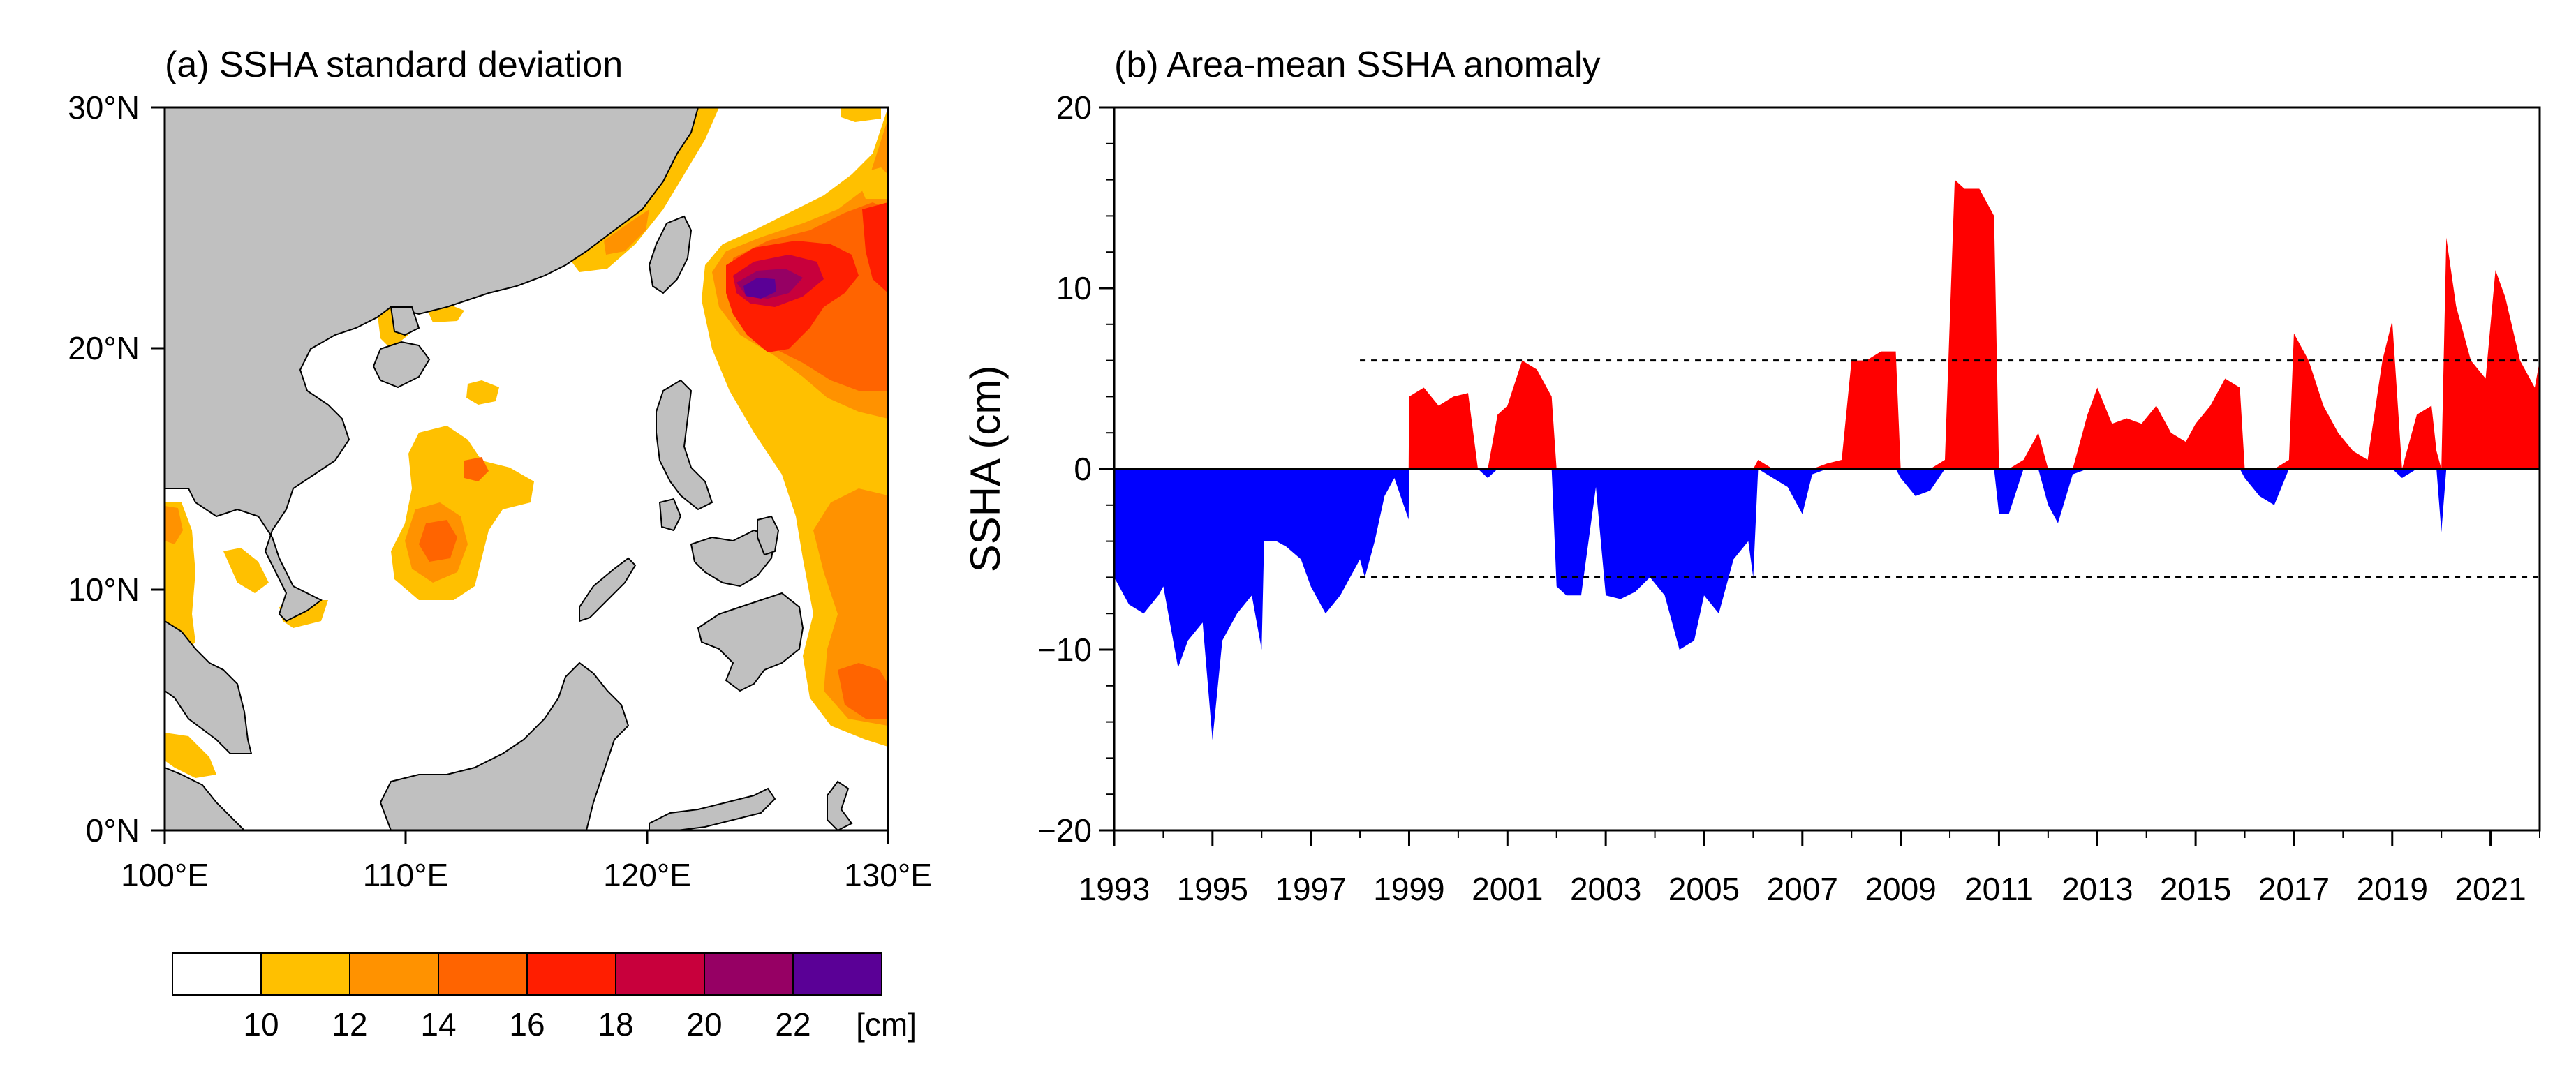  I want to click on map-ytick-10N: 10°N, so click(104, 589).